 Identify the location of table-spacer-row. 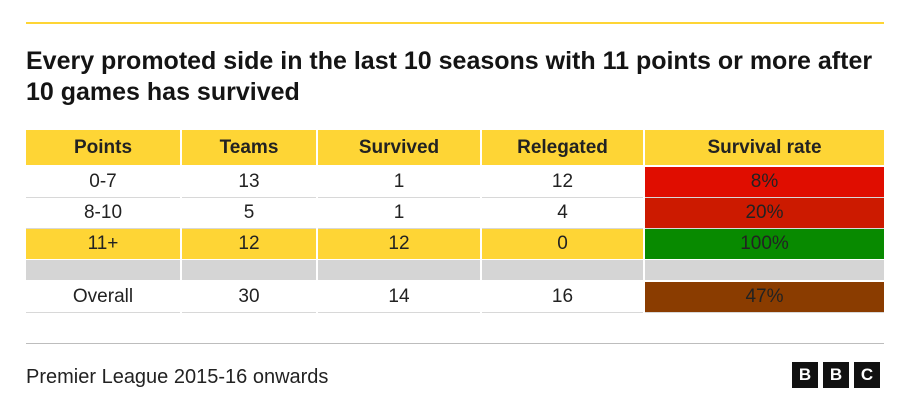
(455, 270).